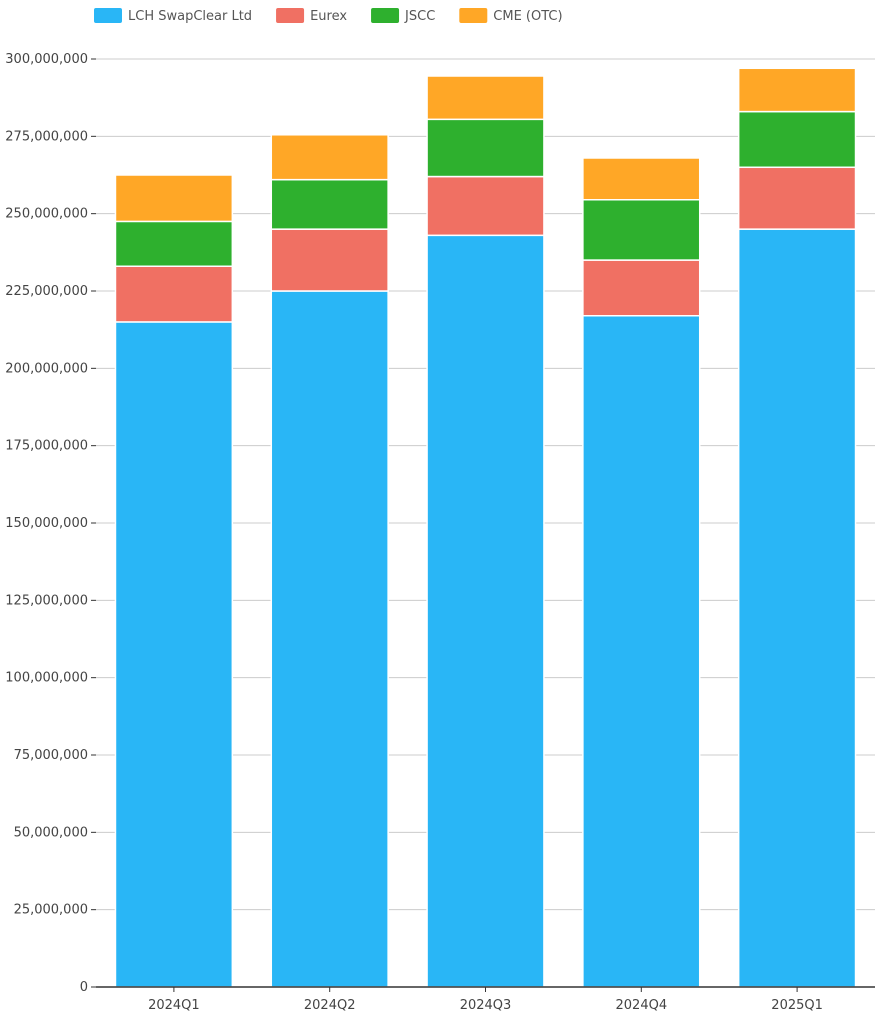 The height and width of the screenshot is (1024, 894). Describe the element at coordinates (46, 291) in the screenshot. I see `y-tick-label: 225,000,000` at that location.